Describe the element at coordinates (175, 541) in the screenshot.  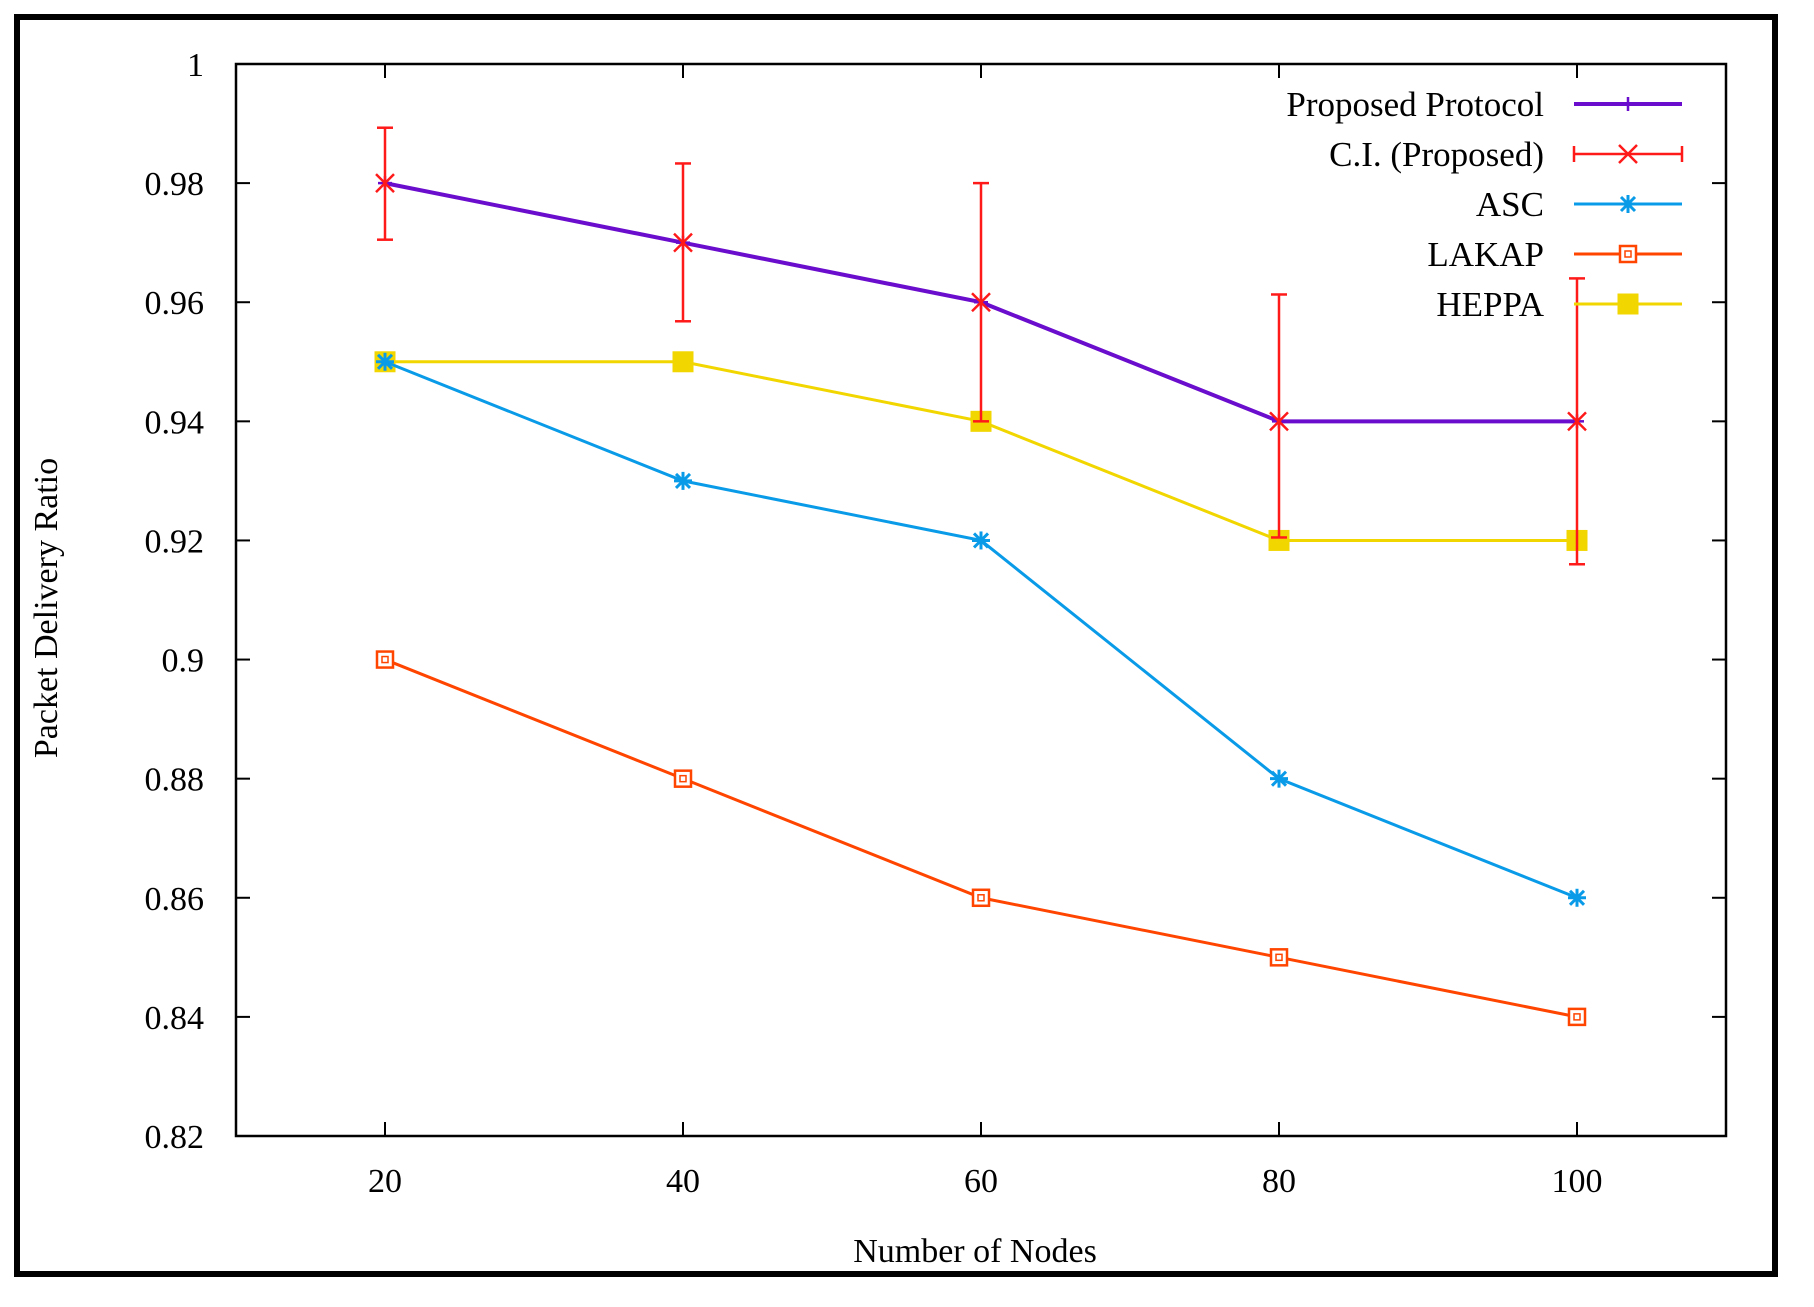
I see `y-tick-label: 0.92` at that location.